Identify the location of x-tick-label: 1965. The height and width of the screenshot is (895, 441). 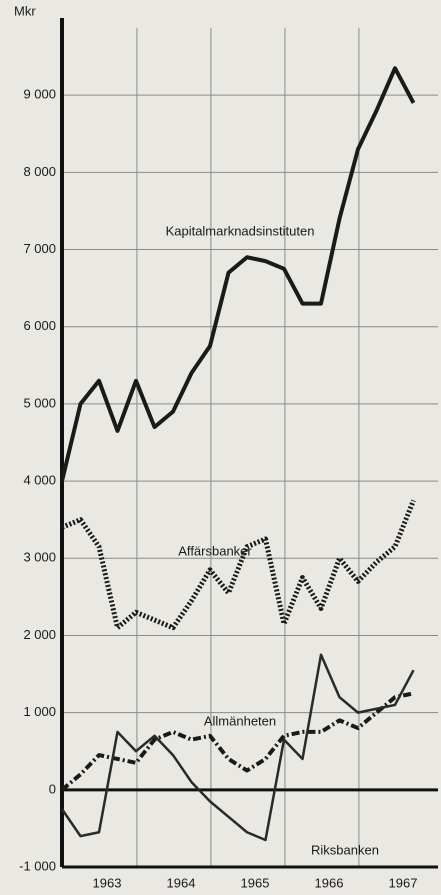
(255, 882).